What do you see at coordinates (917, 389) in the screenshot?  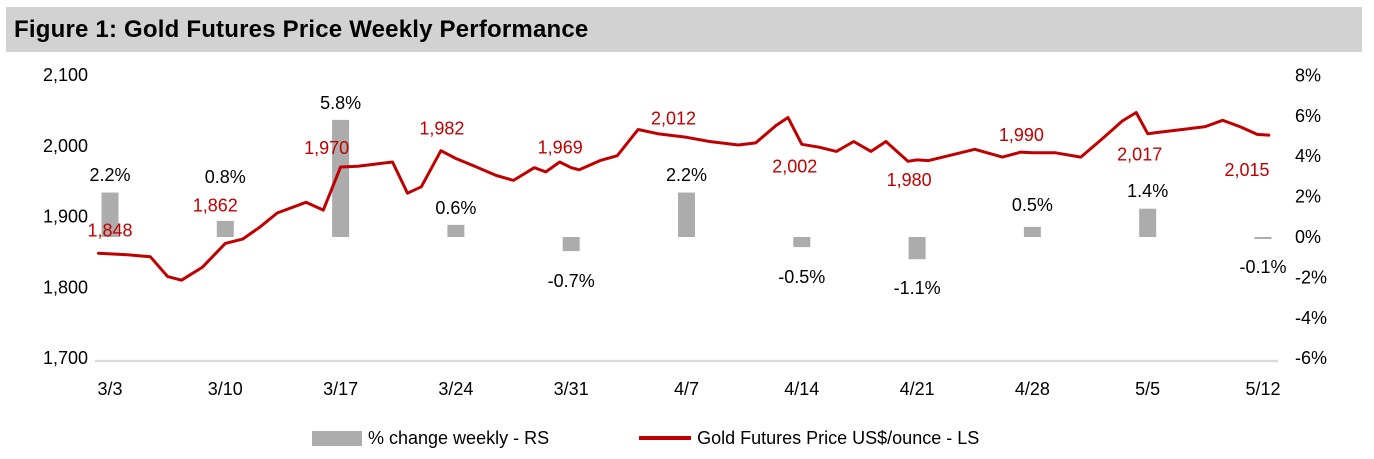 I see `x-axis-tick: 4/21` at bounding box center [917, 389].